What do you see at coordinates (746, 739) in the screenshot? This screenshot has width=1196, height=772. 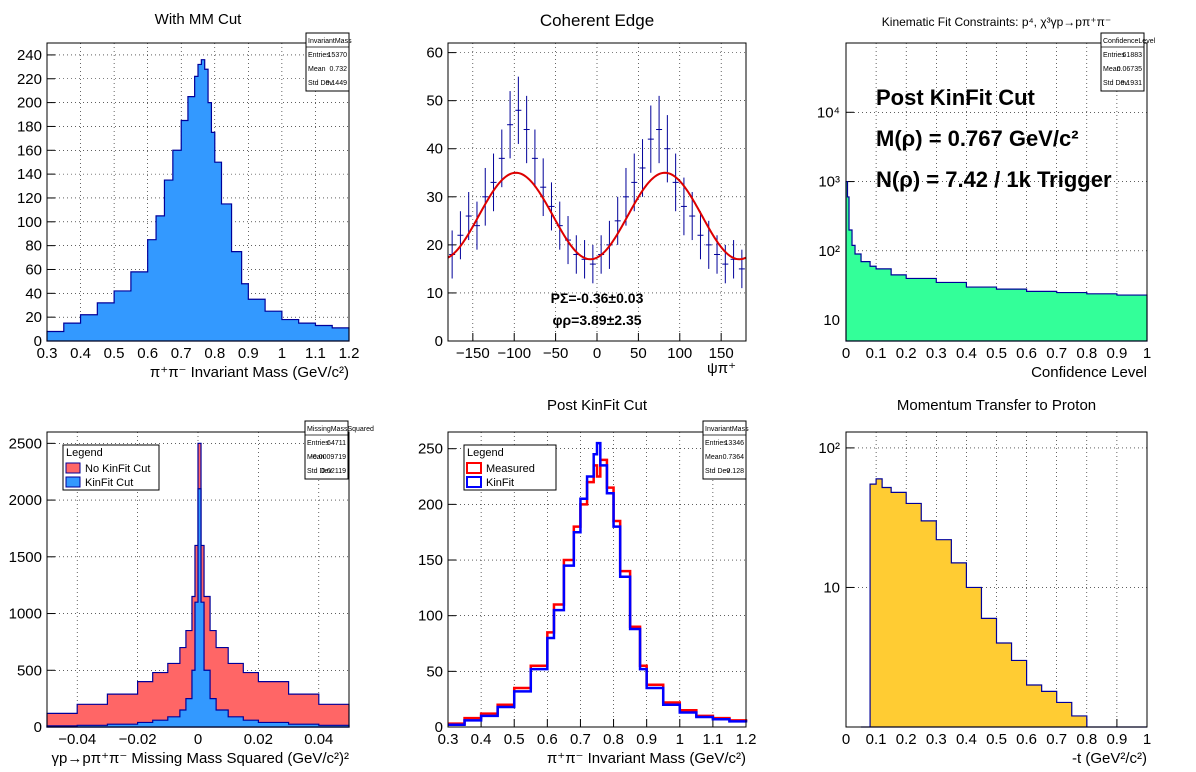 I see `x-tick-label: 1.2` at bounding box center [746, 739].